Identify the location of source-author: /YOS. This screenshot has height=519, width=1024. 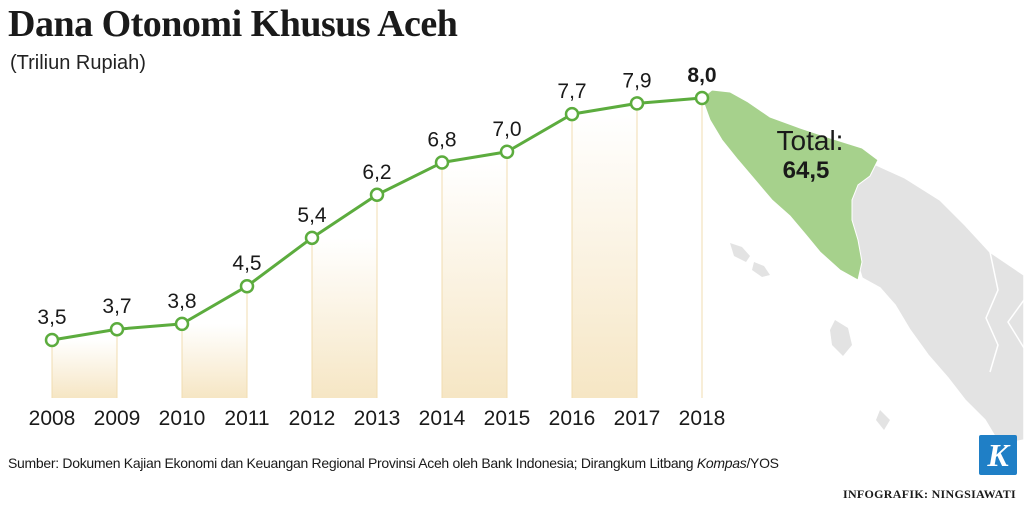
(762, 463).